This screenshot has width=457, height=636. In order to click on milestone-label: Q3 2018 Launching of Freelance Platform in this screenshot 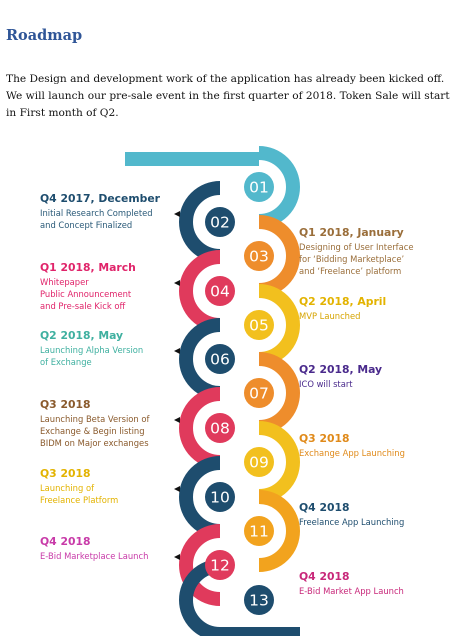, I will do `click(79, 486)`.